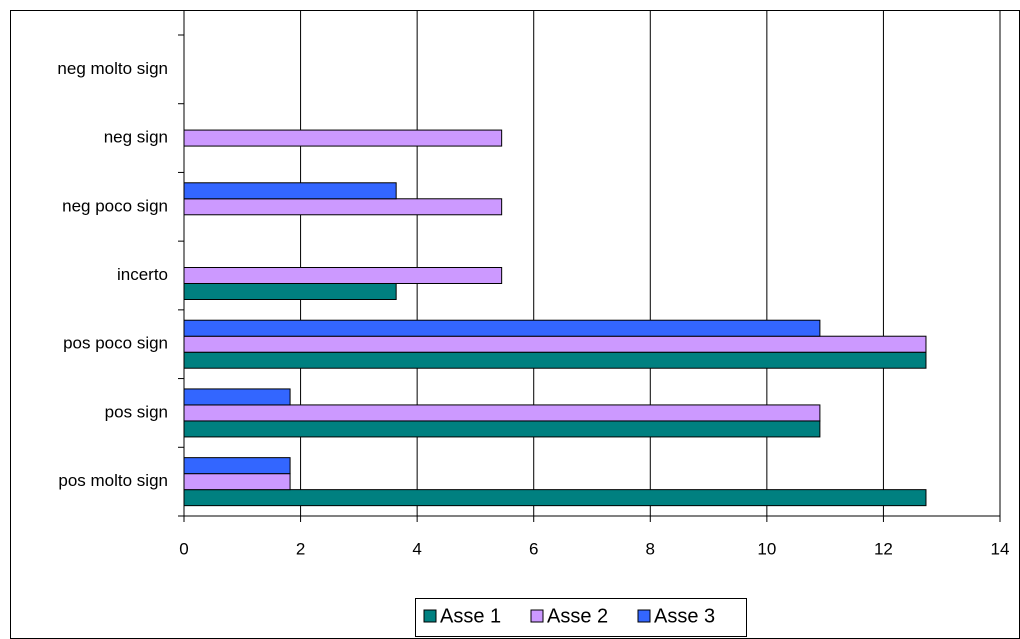 This screenshot has width=1020, height=639. I want to click on legend-label: Asse 3, so click(684, 616).